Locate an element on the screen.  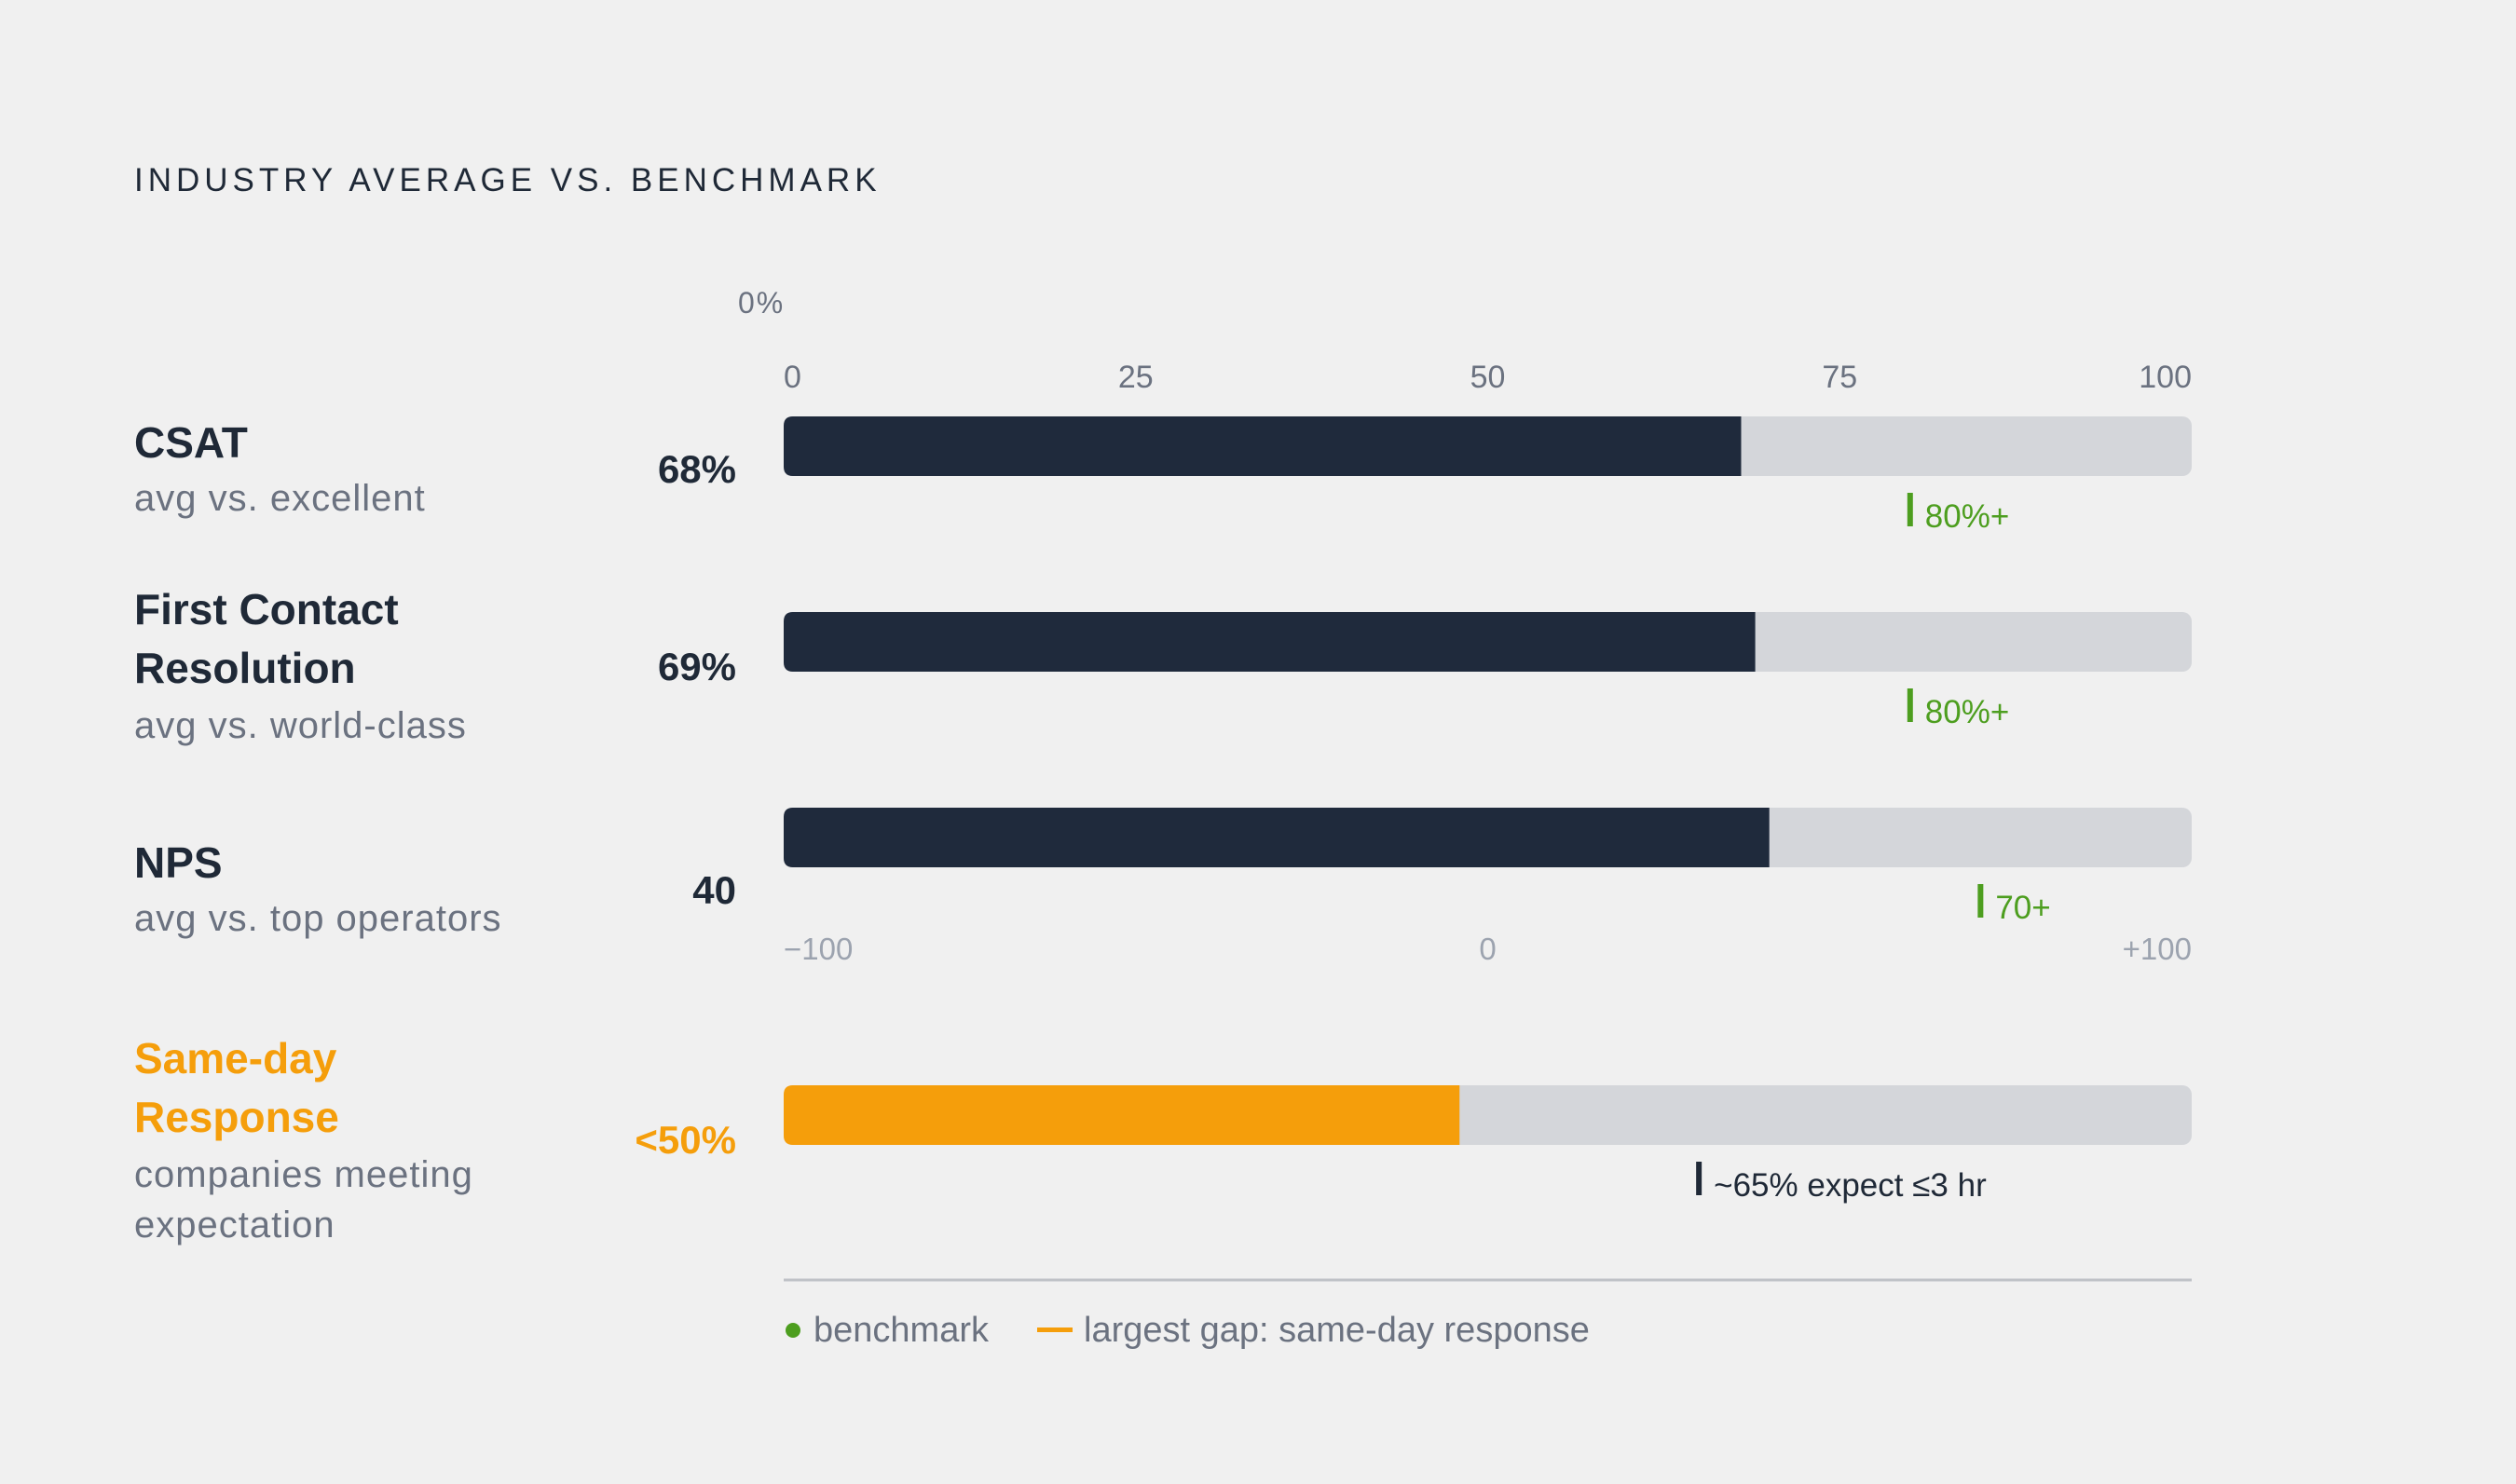
row-subtitle: avg vs. world-class is located at coordinates (300, 725).